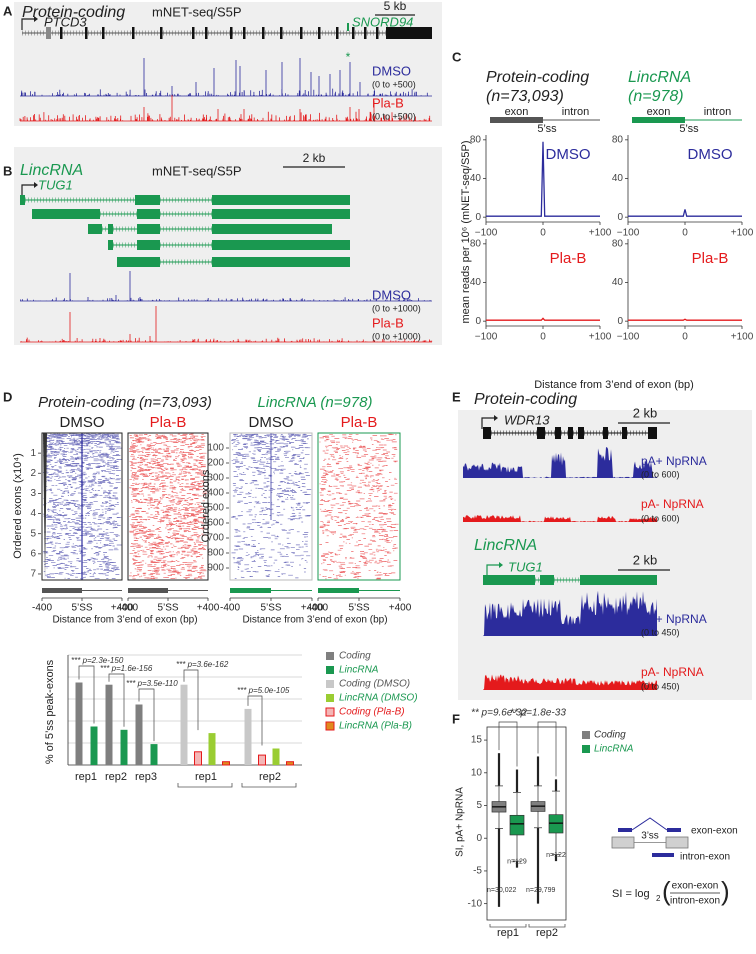 This screenshot has width=756, height=954. Describe the element at coordinates (225, 108) in the screenshot. I see `track-signal` at that location.